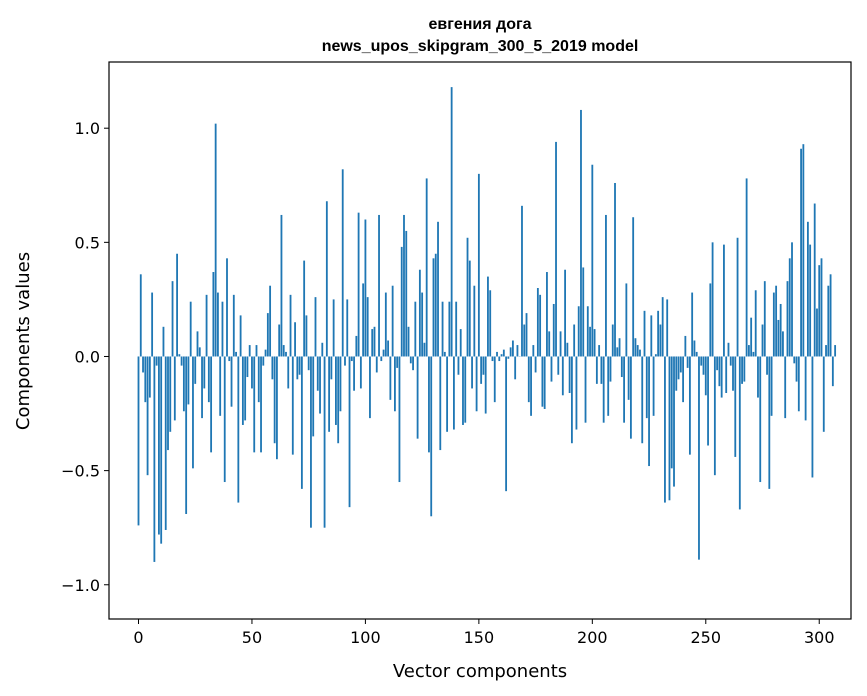 Image resolution: width=867 pixels, height=696 pixels. I want to click on y-tick-label: −1.0, so click(80, 585).